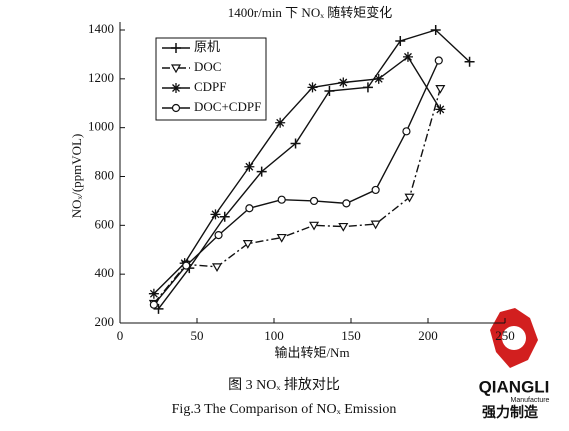  I want to click on legend-label: 原机, so click(207, 46).